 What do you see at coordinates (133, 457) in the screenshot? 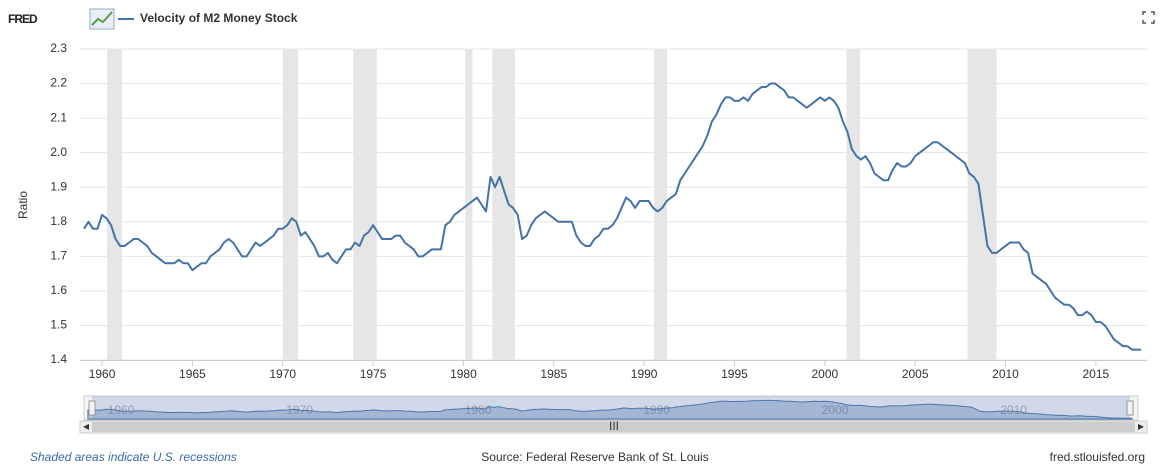
I see `recession-note: Shaded areas indicate U.S. recessions` at bounding box center [133, 457].